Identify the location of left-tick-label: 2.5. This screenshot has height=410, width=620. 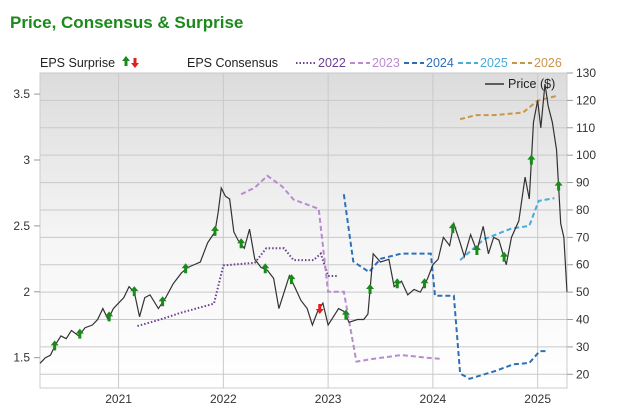
(21, 226).